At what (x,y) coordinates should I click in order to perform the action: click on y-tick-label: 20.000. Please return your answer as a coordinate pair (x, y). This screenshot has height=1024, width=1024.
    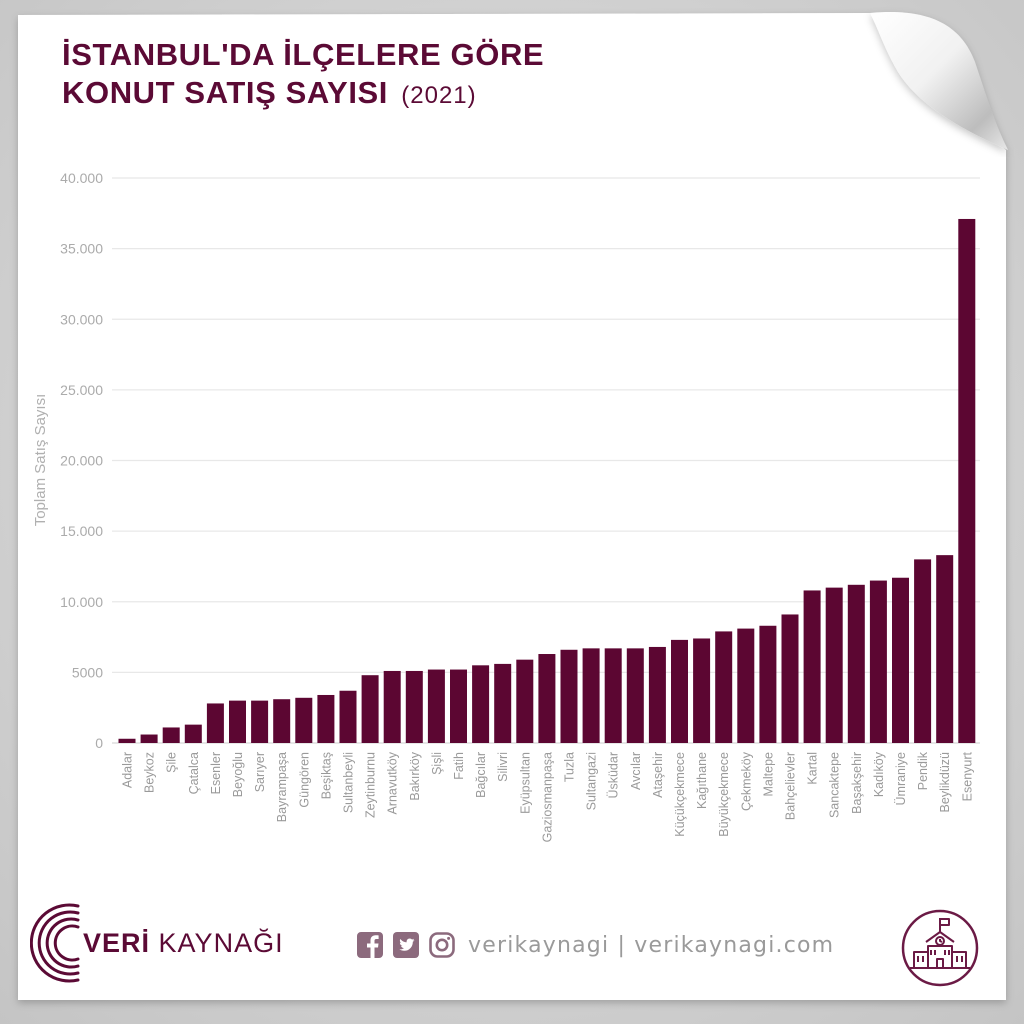
    Looking at the image, I should click on (81, 461).